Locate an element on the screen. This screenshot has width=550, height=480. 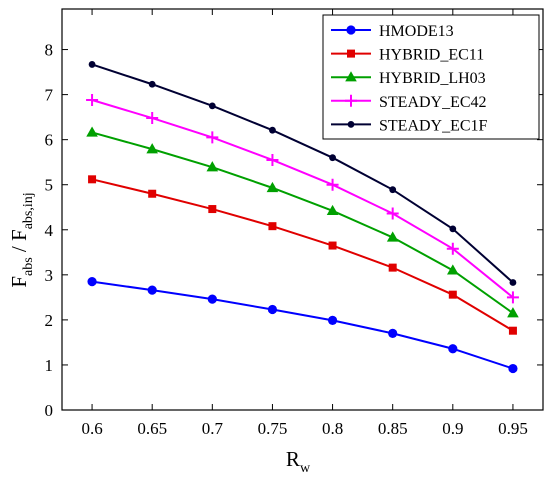
y-tick-label: 3 is located at coordinates (49, 275).